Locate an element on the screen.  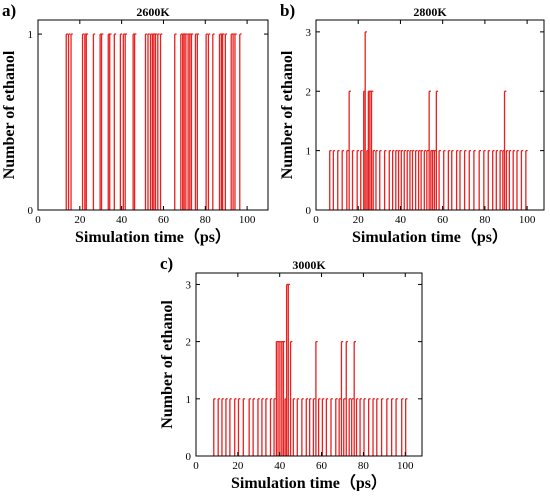
bars-a is located at coordinates (153, 121).